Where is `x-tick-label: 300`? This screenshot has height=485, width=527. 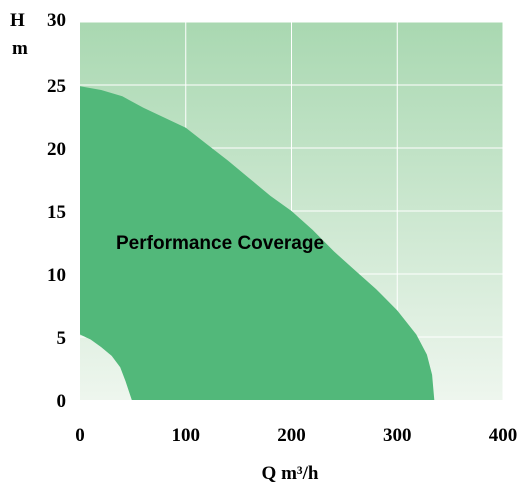 x-tick-label: 300 is located at coordinates (397, 435).